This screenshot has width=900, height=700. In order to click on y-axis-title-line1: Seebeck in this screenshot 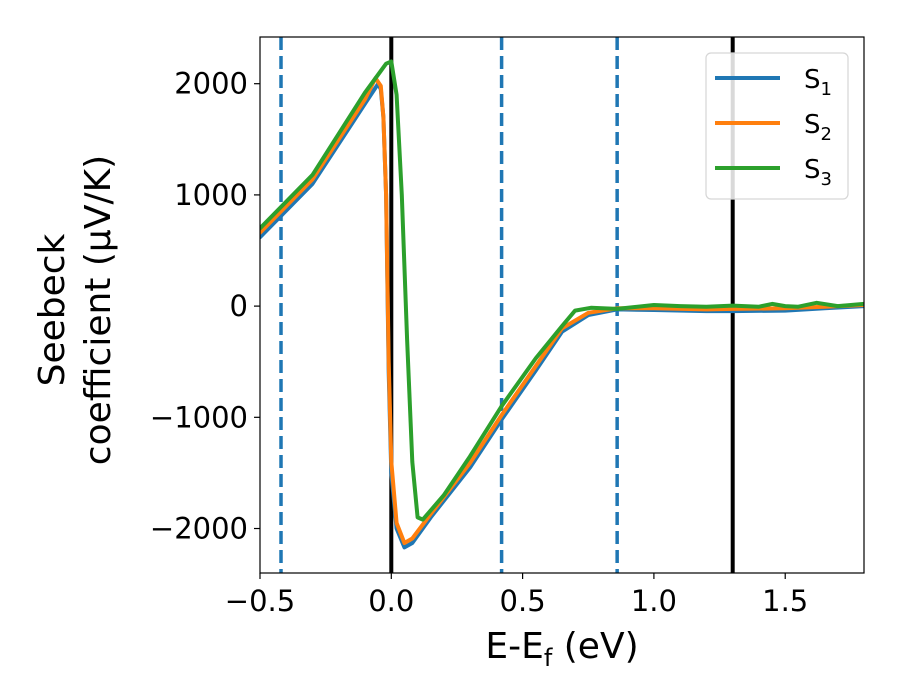, I will do `click(52, 309)`.